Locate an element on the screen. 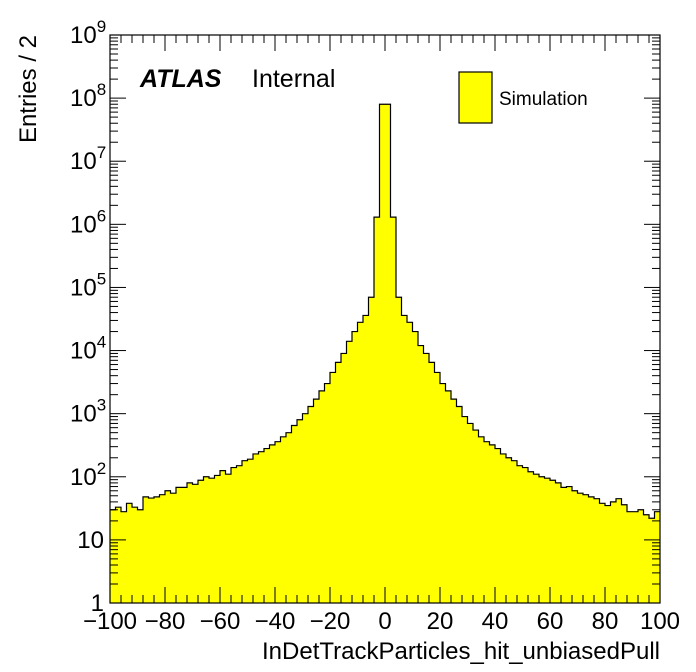 The image size is (696, 672). x-tick-label: −80 is located at coordinates (165, 621).